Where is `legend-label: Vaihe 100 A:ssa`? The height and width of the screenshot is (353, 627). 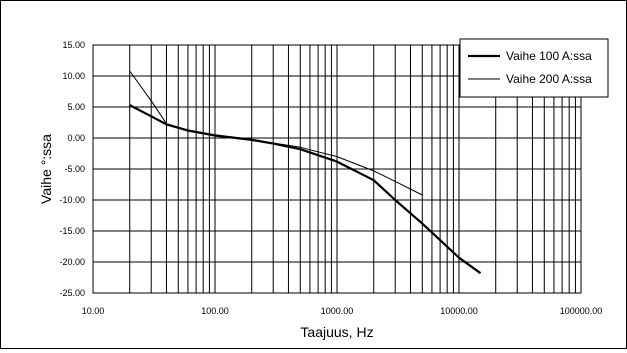 legend-label: Vaihe 100 A:ssa is located at coordinates (549, 56).